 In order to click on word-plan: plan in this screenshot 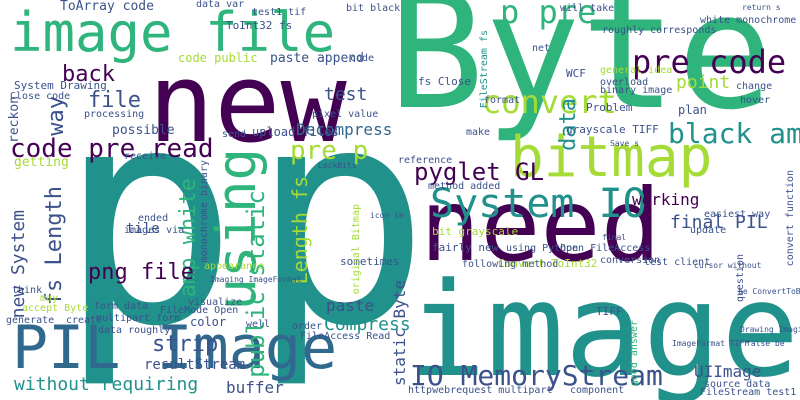, I will do `click(692, 110)`.